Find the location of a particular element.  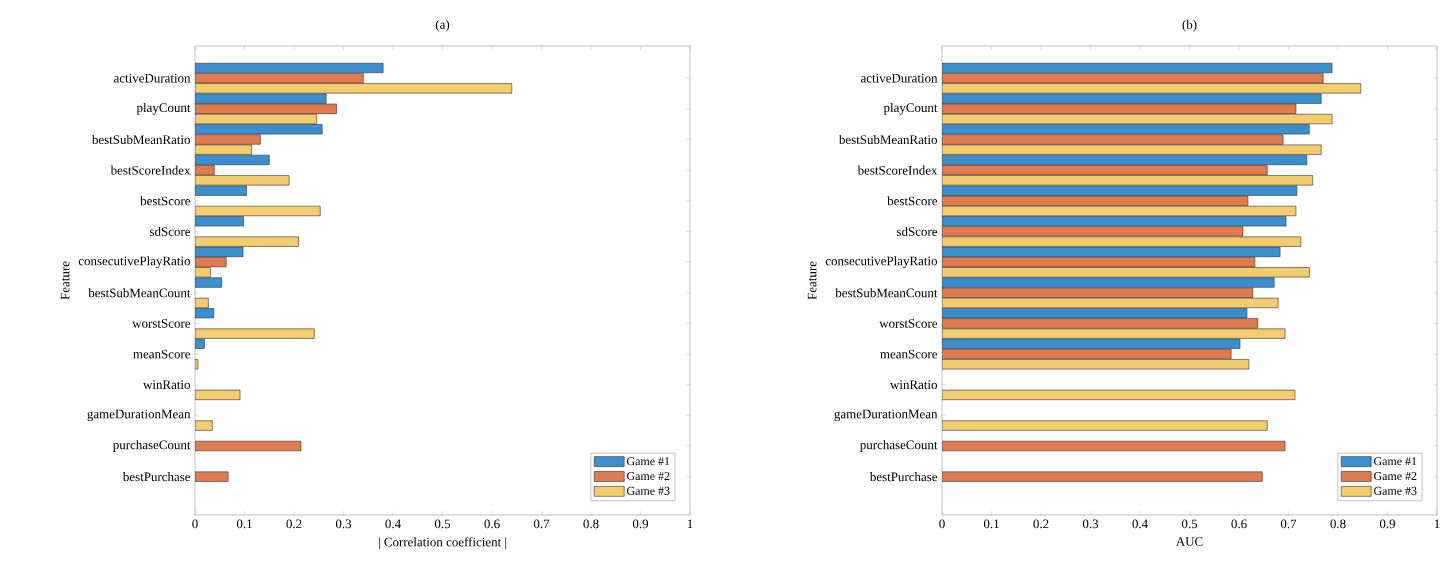

x-axis-title: AUC is located at coordinates (1189, 541).